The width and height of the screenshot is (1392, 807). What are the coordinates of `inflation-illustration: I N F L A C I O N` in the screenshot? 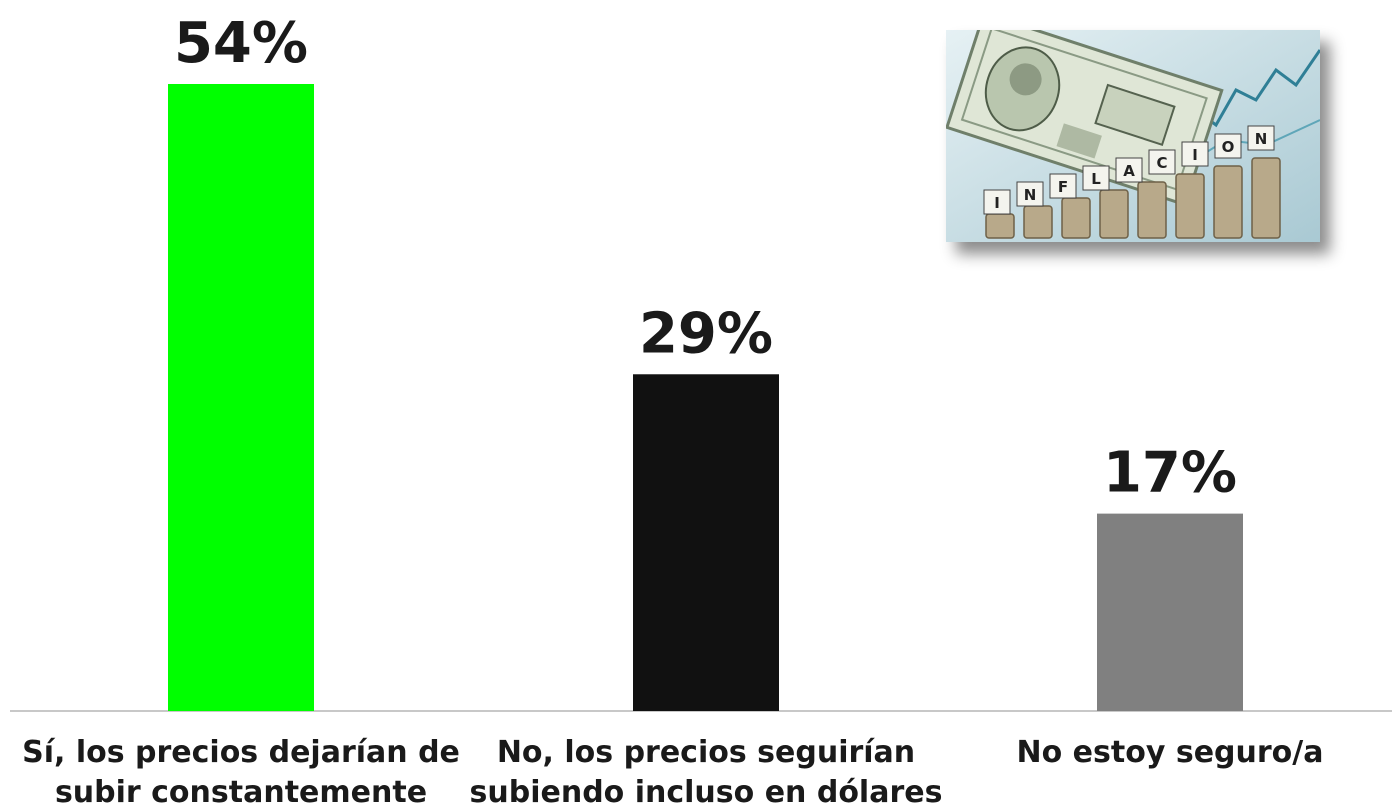 It's located at (1133, 136).